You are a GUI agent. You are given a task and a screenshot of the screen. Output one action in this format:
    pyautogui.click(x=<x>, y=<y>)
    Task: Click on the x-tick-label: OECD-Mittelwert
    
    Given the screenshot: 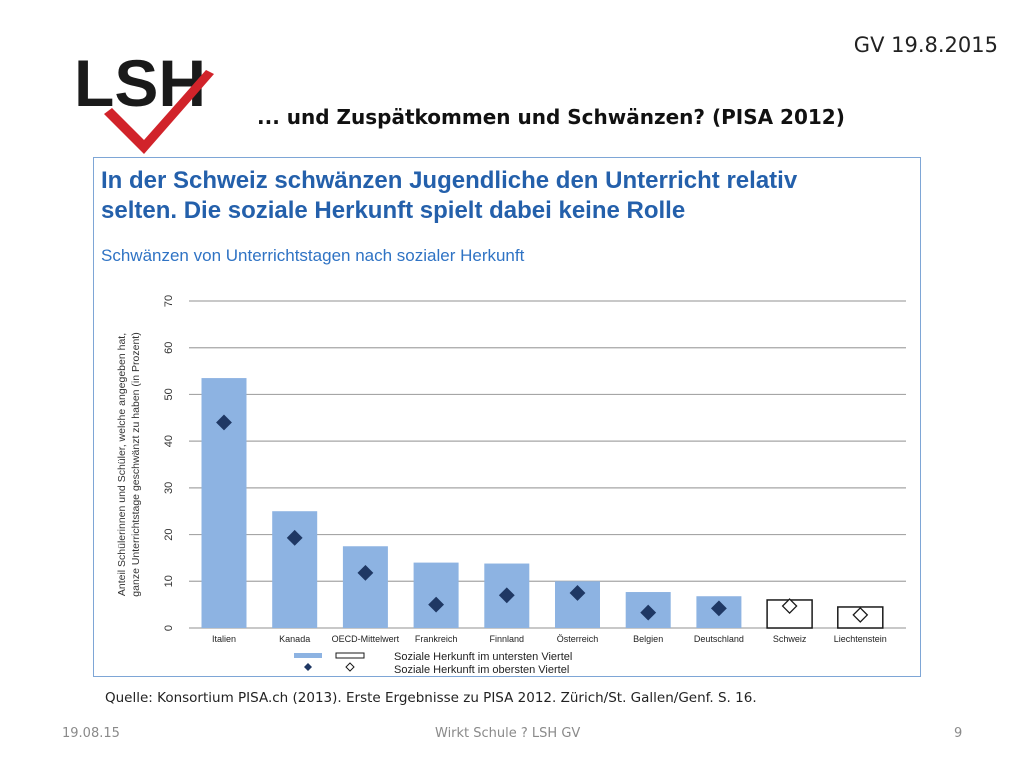 What is the action you would take?
    pyautogui.click(x=366, y=639)
    